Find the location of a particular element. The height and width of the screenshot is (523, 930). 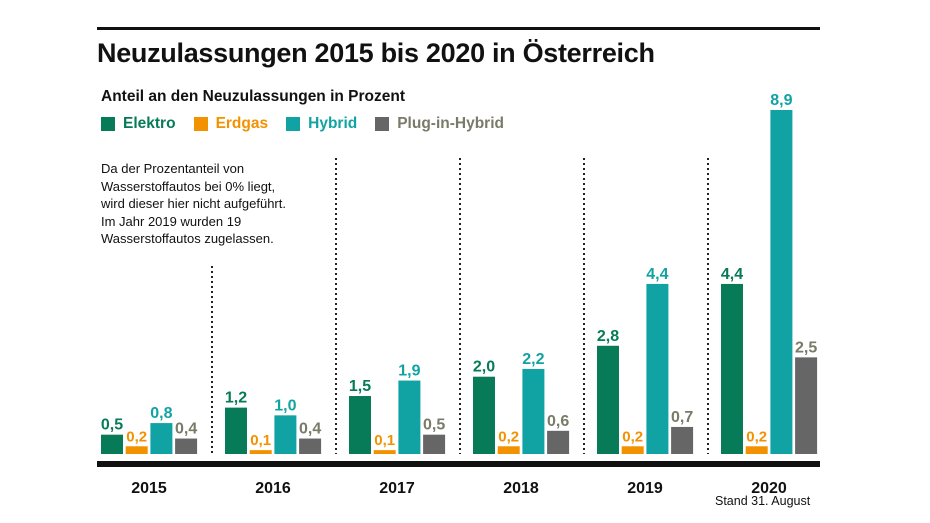

legend: Elektro Erdgas Hybrid Plug-in-Hybrid is located at coordinates (302, 124).